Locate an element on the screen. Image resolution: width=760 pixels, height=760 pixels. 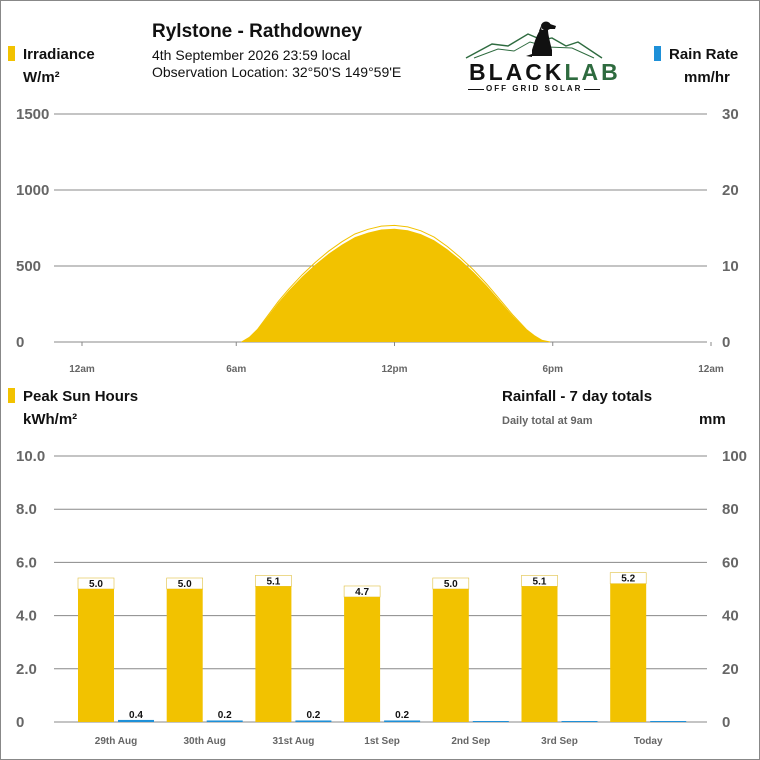
day-xtick-label: 1st Sep is located at coordinates (382, 741).